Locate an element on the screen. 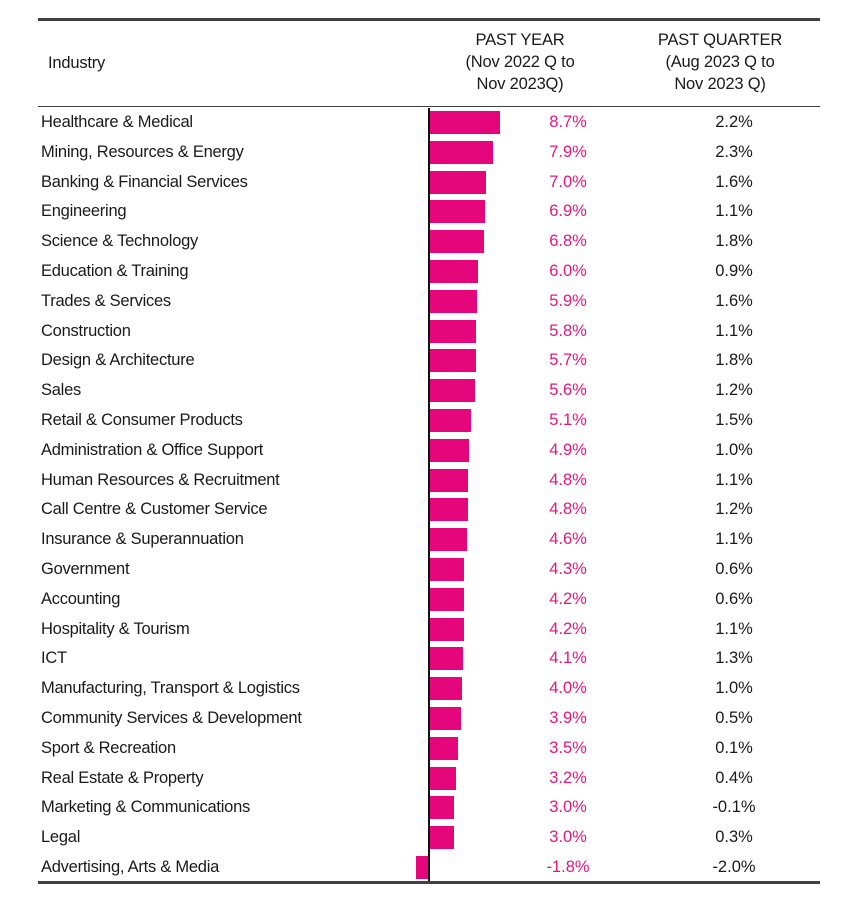 The width and height of the screenshot is (861, 910). past-year-value: 4.0% is located at coordinates (568, 688).